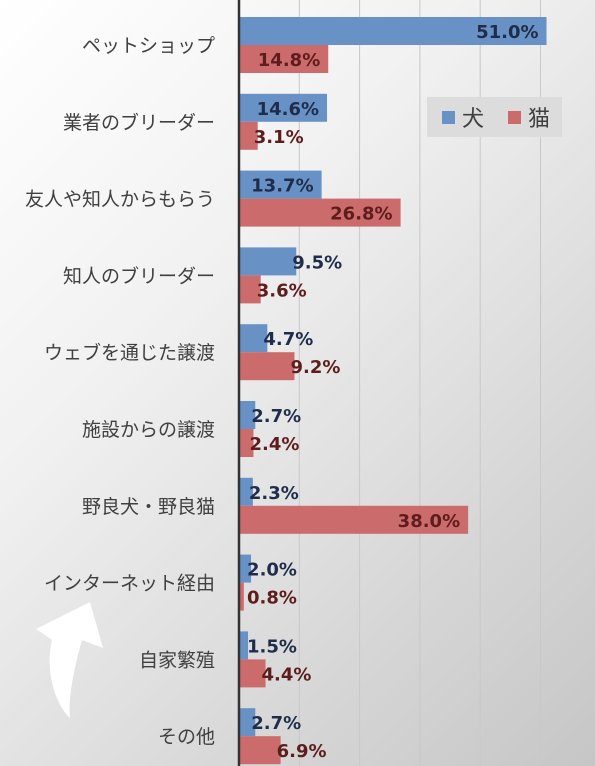  I want to click on legend-label-cat: 猫, so click(539, 119).